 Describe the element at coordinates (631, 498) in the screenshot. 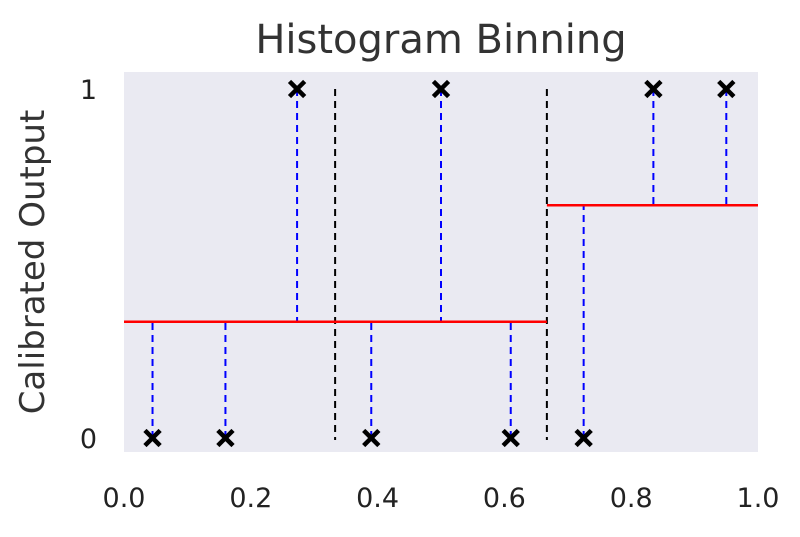

I see `x-tick-label-4: 0.8` at that location.